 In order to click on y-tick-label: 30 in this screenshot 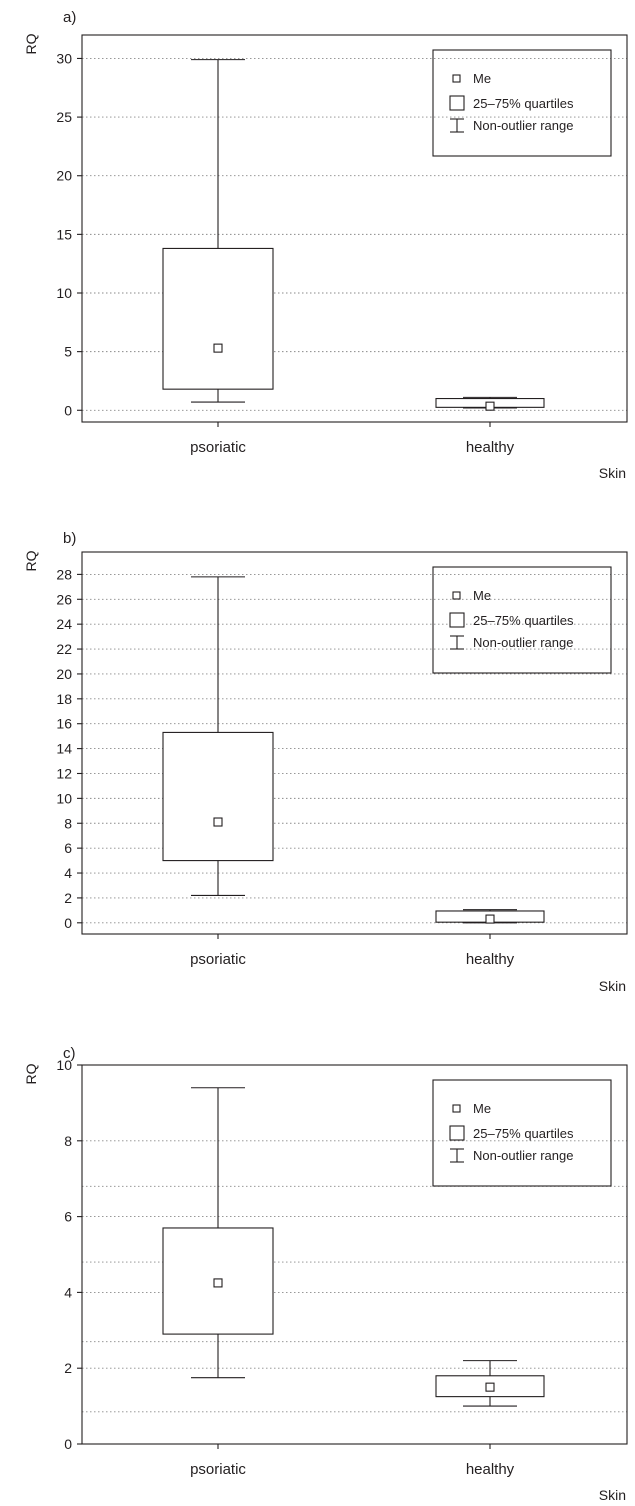, I will do `click(64, 58)`.